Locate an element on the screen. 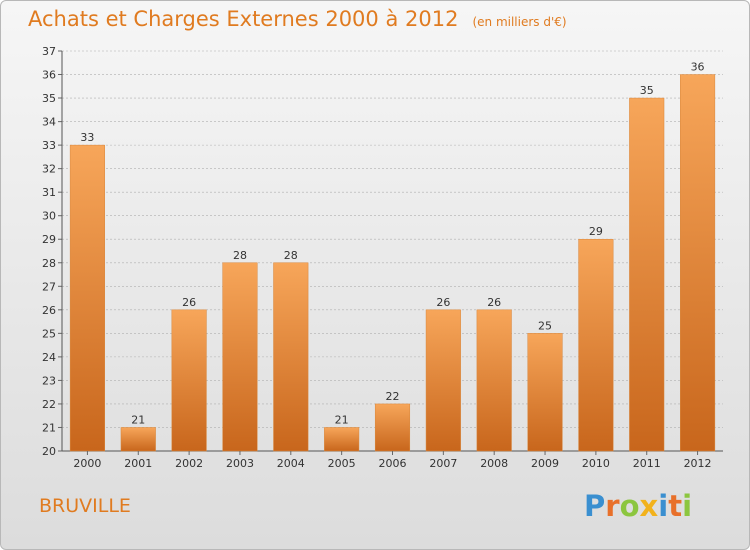  data-label: 29 is located at coordinates (596, 231).